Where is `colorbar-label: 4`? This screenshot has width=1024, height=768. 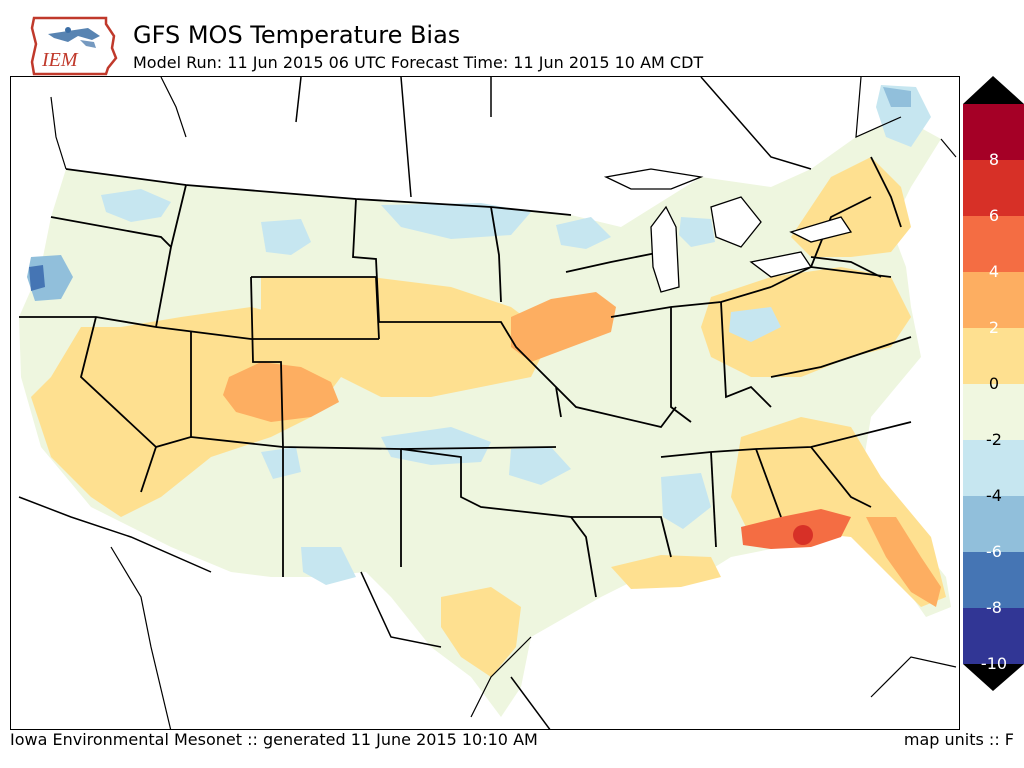
colorbar-label: 4 is located at coordinates (994, 271).